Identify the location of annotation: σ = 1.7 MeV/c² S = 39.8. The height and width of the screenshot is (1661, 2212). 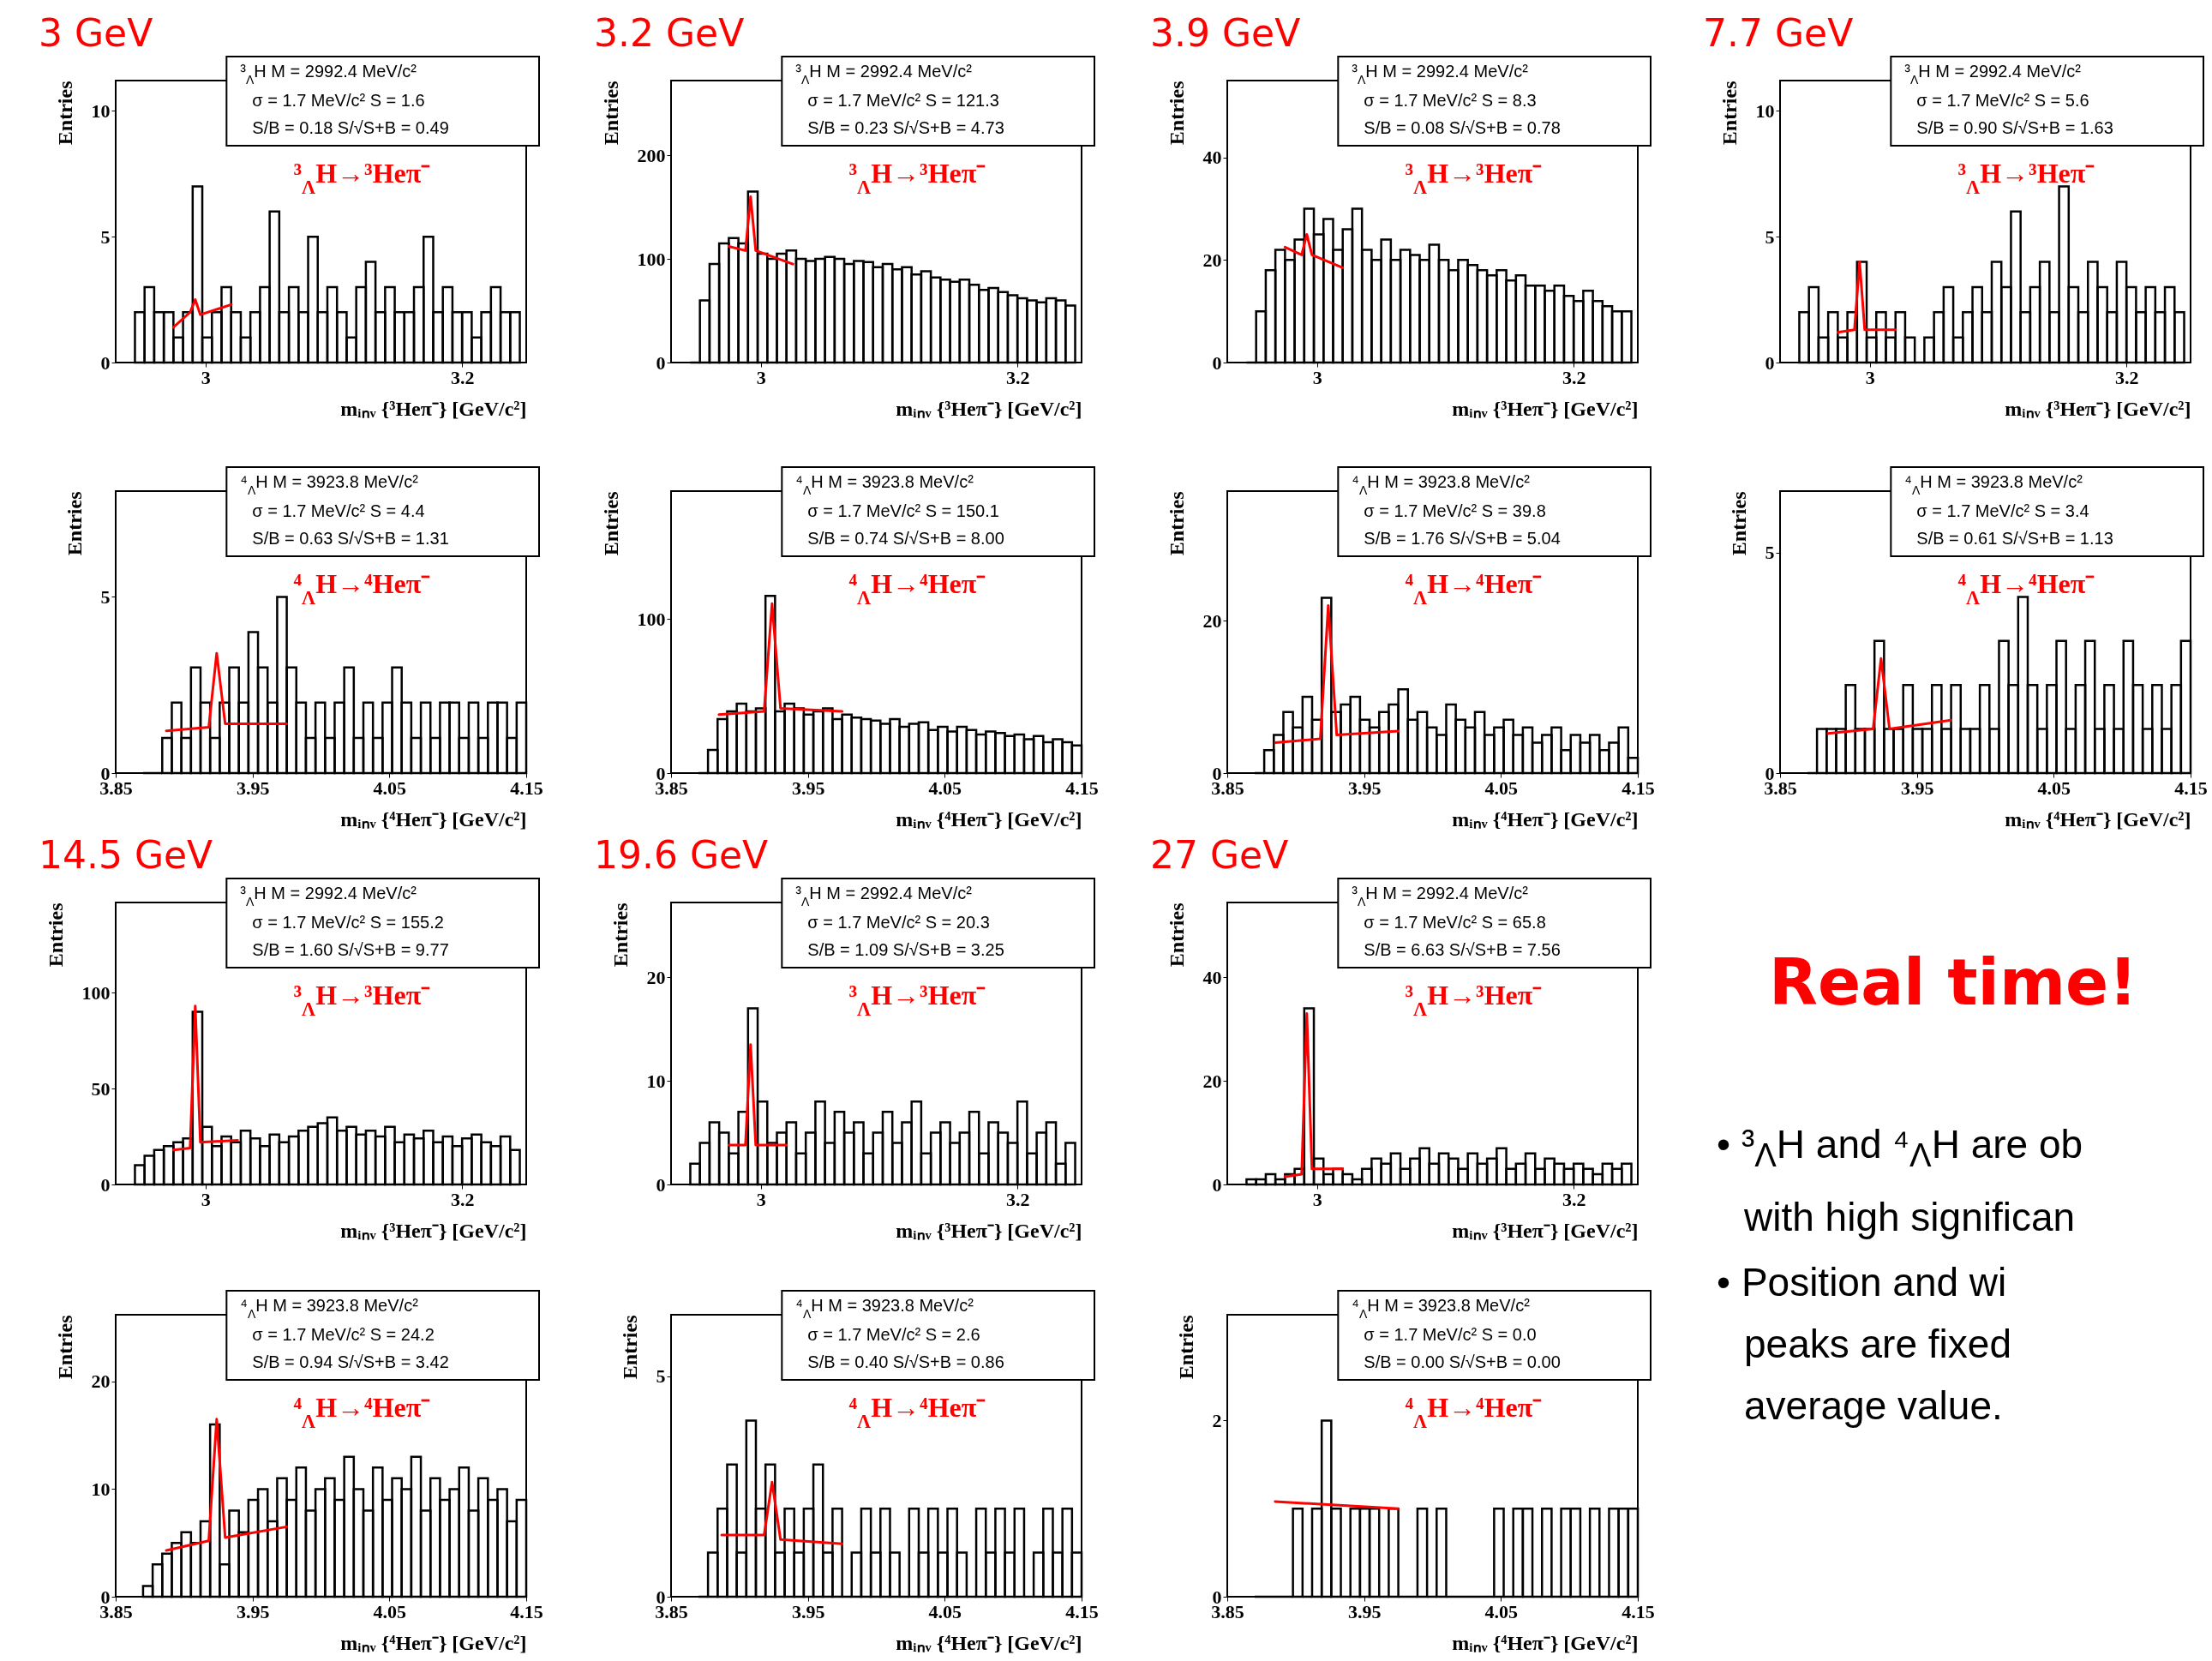
(1455, 511).